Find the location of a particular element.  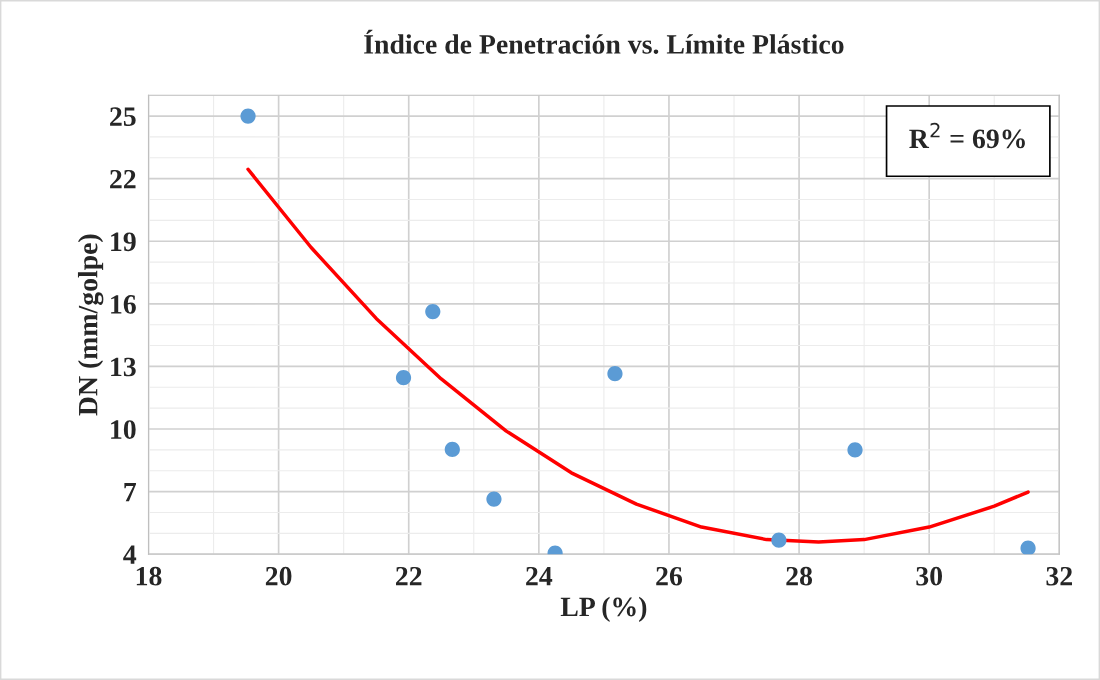

y-tick-label: 16 is located at coordinates (123, 304).